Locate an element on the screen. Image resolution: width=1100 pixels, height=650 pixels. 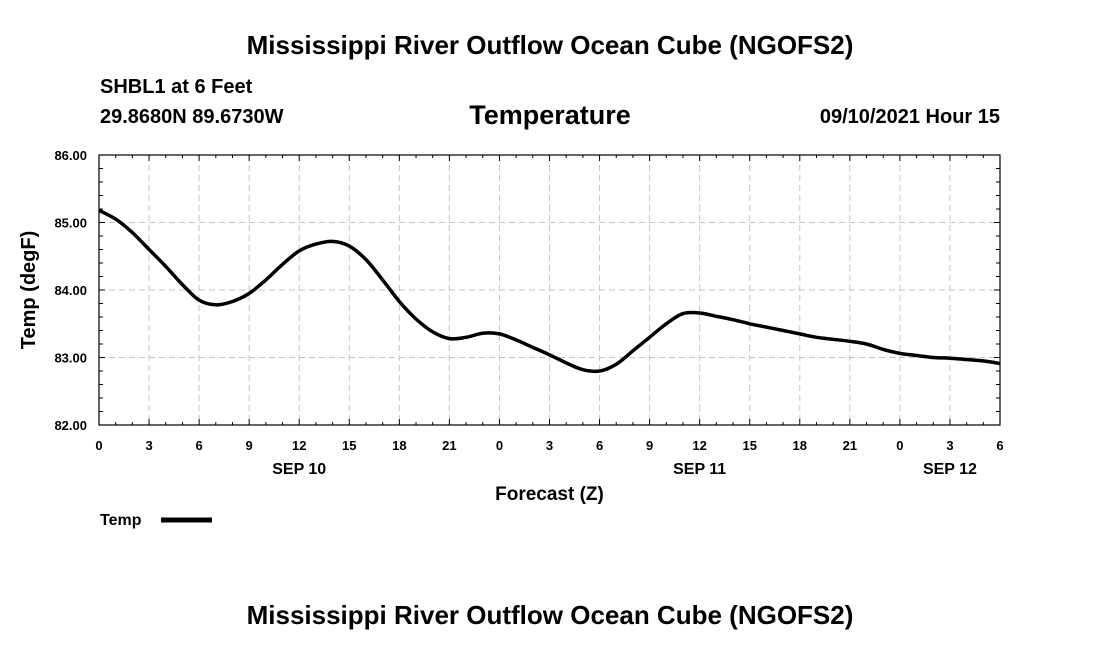
station-coords: 29.8680N 89.6730W is located at coordinates (192, 117).